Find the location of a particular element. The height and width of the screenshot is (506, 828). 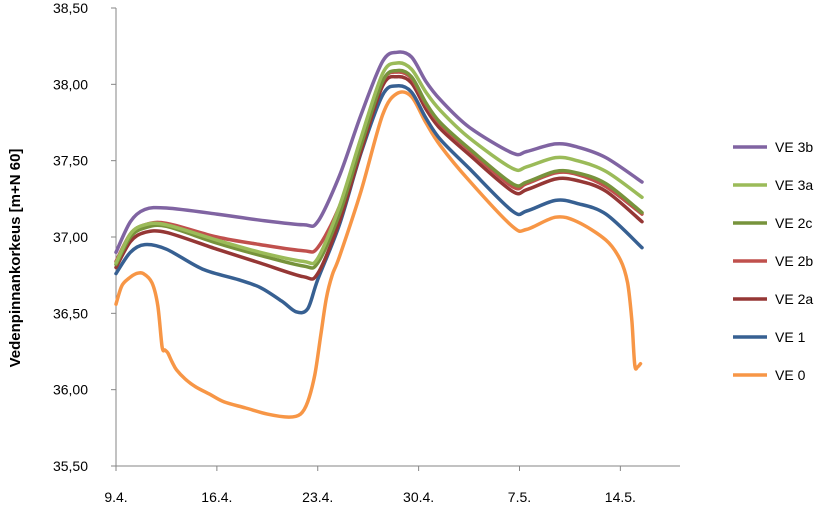

y-tick-label: 38,00 is located at coordinates (70, 84).